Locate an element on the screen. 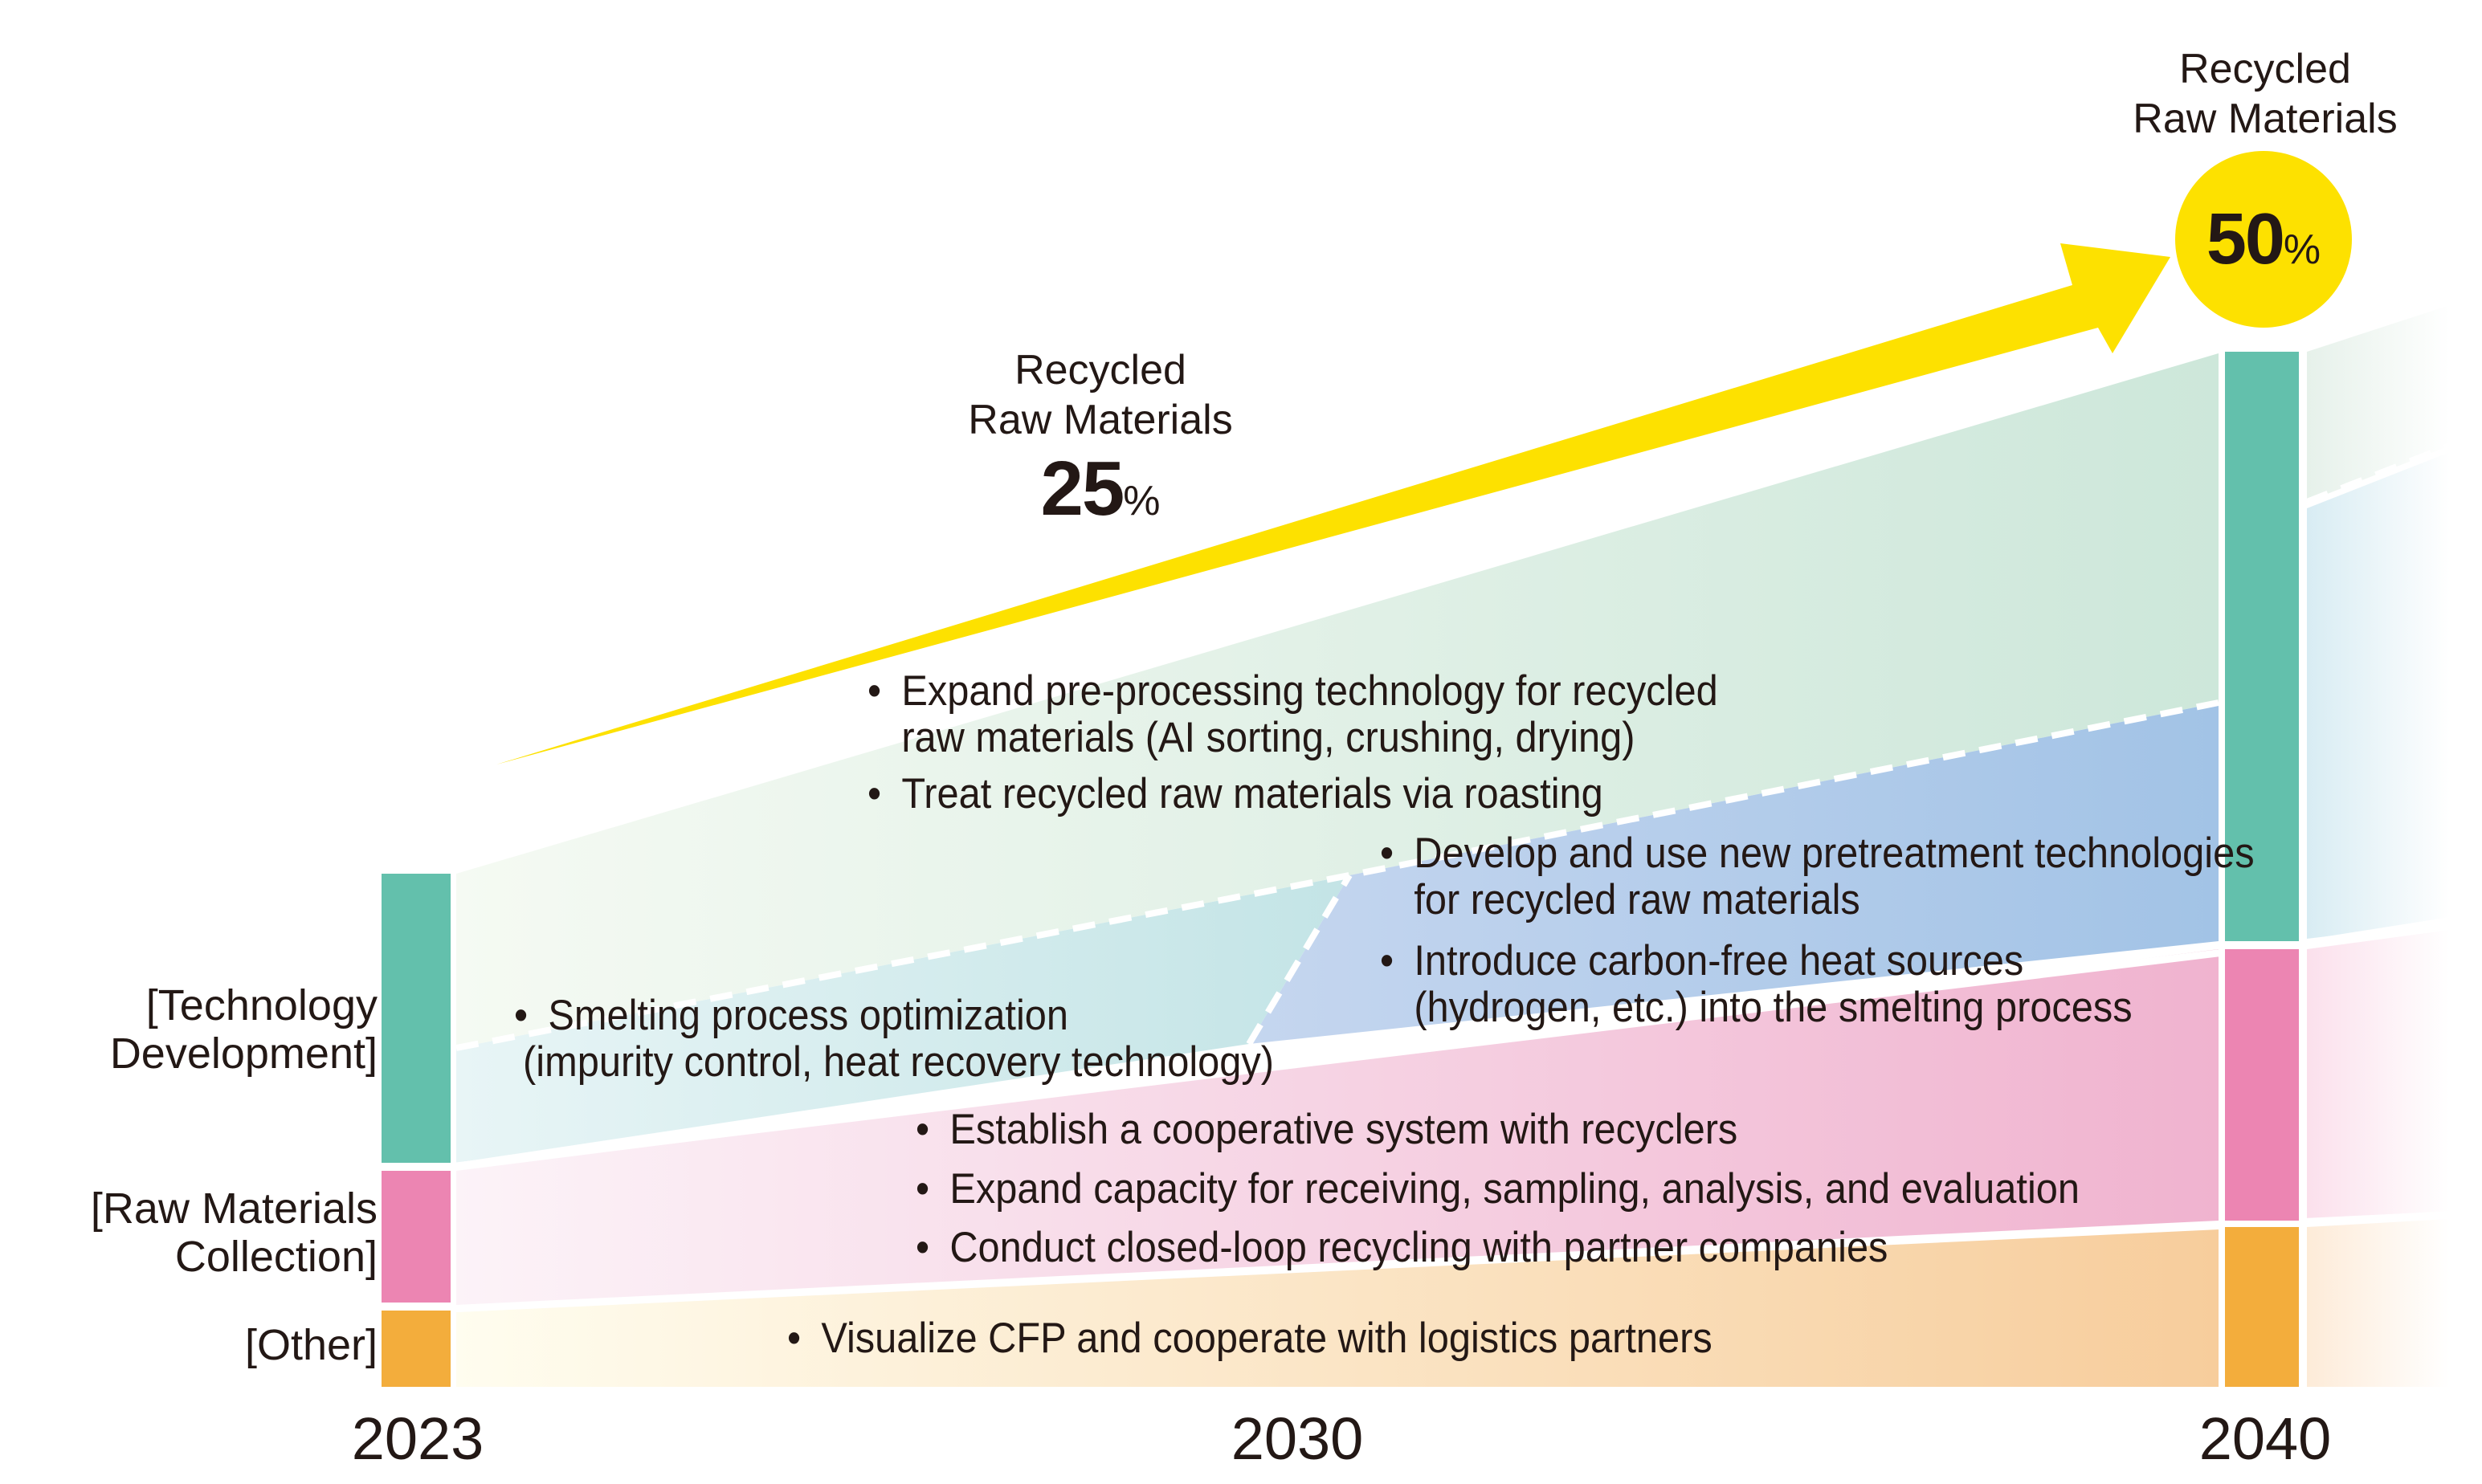 This screenshot has height=1484, width=2482. bar-2040-technology is located at coordinates (2262, 646).